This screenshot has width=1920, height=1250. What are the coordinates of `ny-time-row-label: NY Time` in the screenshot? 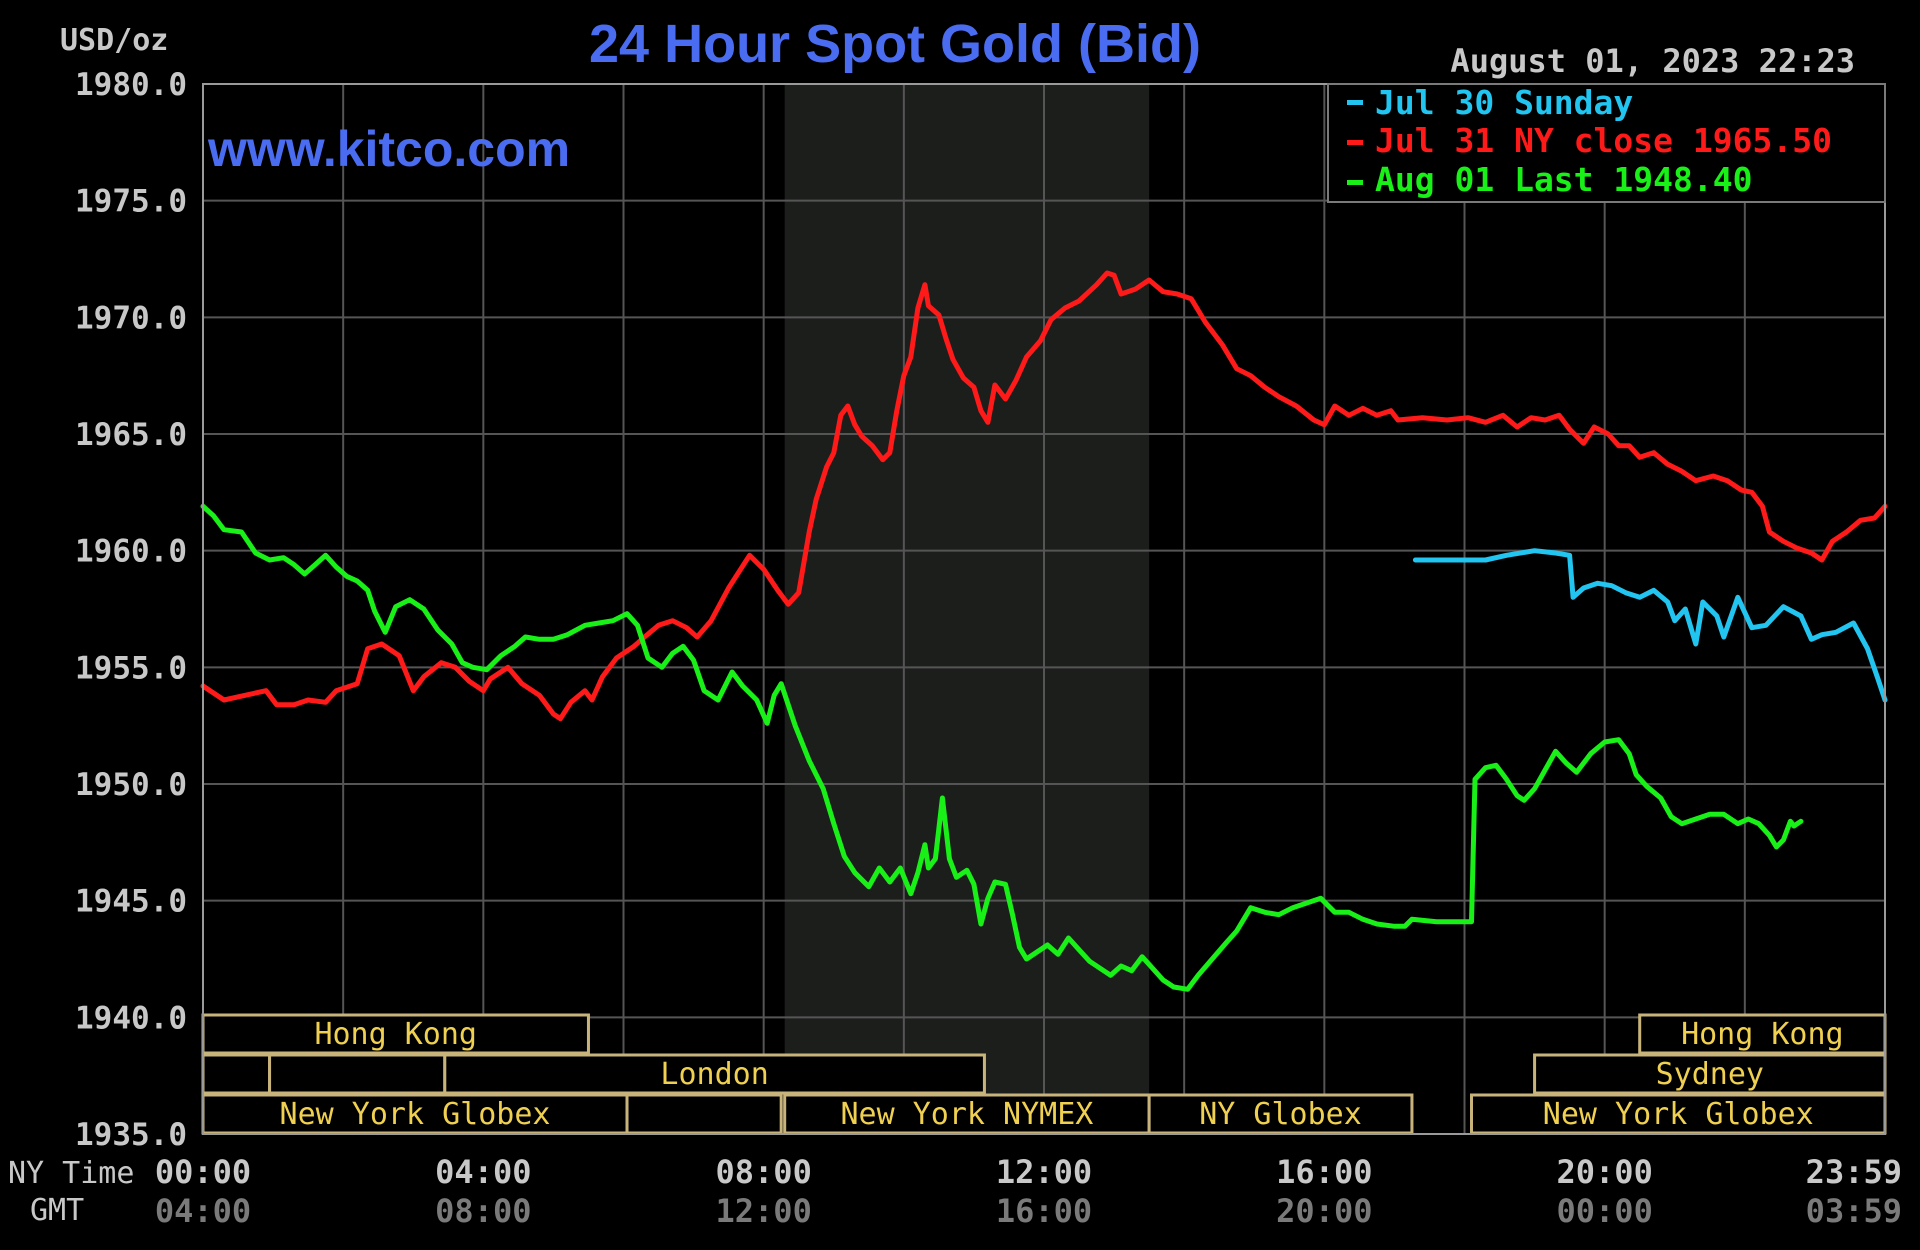 It's located at (71, 1173).